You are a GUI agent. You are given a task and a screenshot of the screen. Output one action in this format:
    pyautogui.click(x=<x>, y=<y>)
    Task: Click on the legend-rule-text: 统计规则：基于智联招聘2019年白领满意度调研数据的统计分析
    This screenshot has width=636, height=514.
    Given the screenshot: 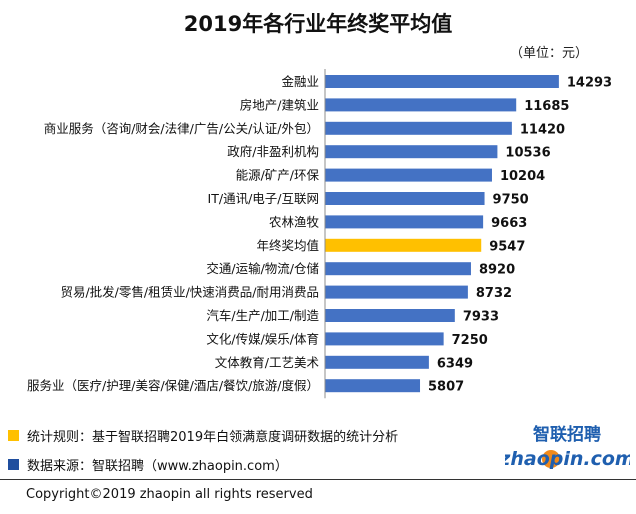 What is the action you would take?
    pyautogui.click(x=213, y=437)
    